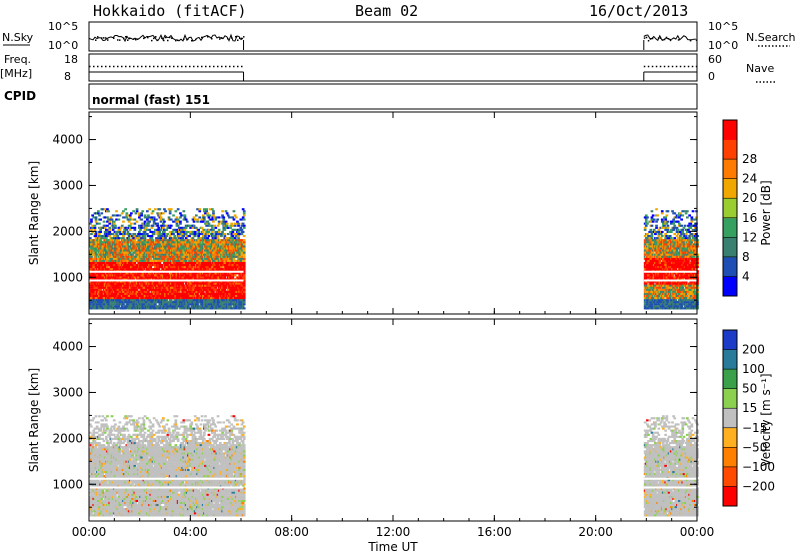 This screenshot has width=800, height=554. Describe the element at coordinates (18, 37) in the screenshot. I see `nsky-label: N.Sky` at that location.